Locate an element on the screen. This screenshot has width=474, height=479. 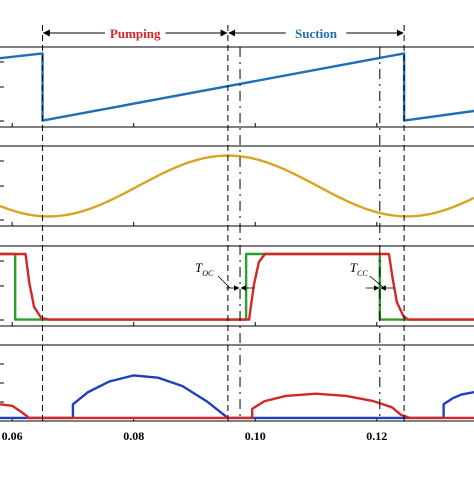
phase-arrows-layer: Pumping Suction is located at coordinates (223, 32).